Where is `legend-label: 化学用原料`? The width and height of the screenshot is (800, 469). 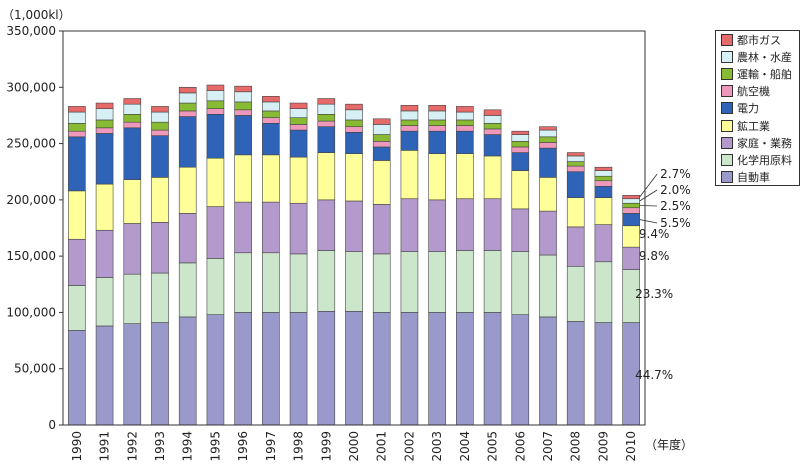 legend-label: 化学用原料 is located at coordinates (764, 160).